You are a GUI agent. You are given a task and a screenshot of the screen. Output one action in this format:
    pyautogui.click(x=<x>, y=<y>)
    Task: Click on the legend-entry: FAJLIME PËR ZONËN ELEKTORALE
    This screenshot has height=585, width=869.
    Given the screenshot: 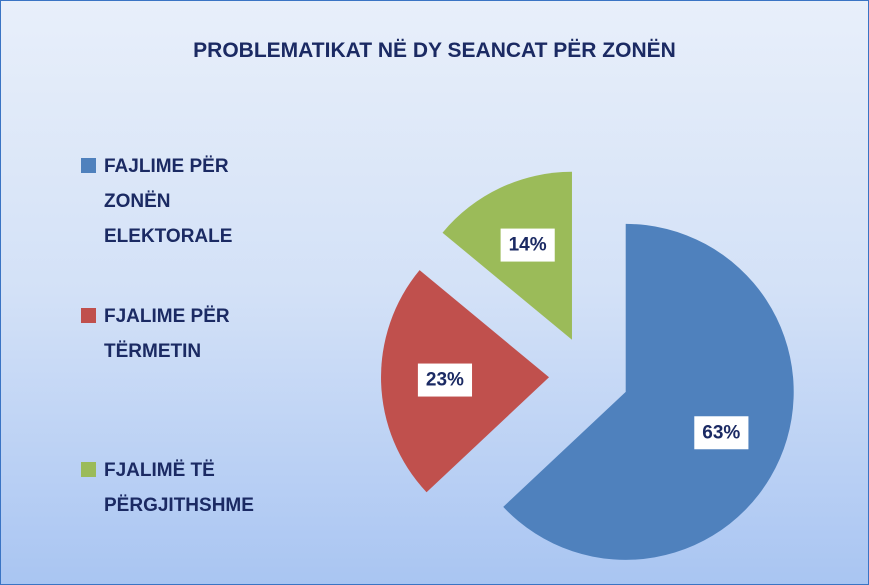 What is the action you would take?
    pyautogui.click(x=176, y=201)
    